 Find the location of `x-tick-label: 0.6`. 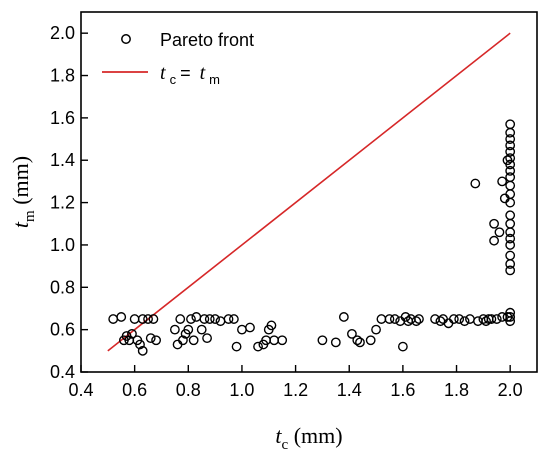

x-tick-label: 0.6 is located at coordinates (134, 390).